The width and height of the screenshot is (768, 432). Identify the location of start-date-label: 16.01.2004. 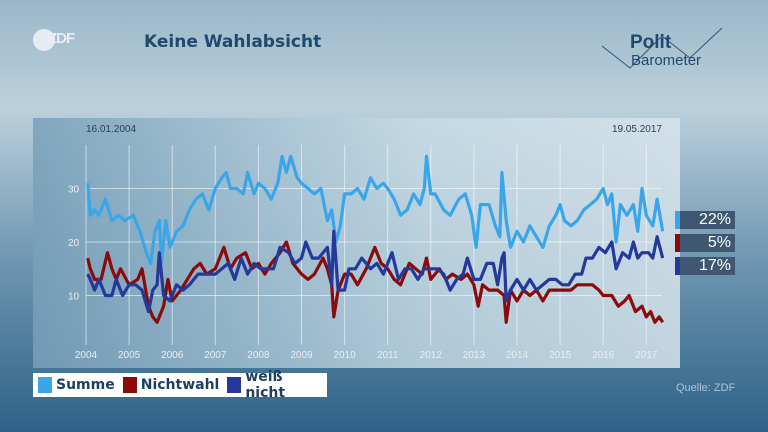
(111, 129).